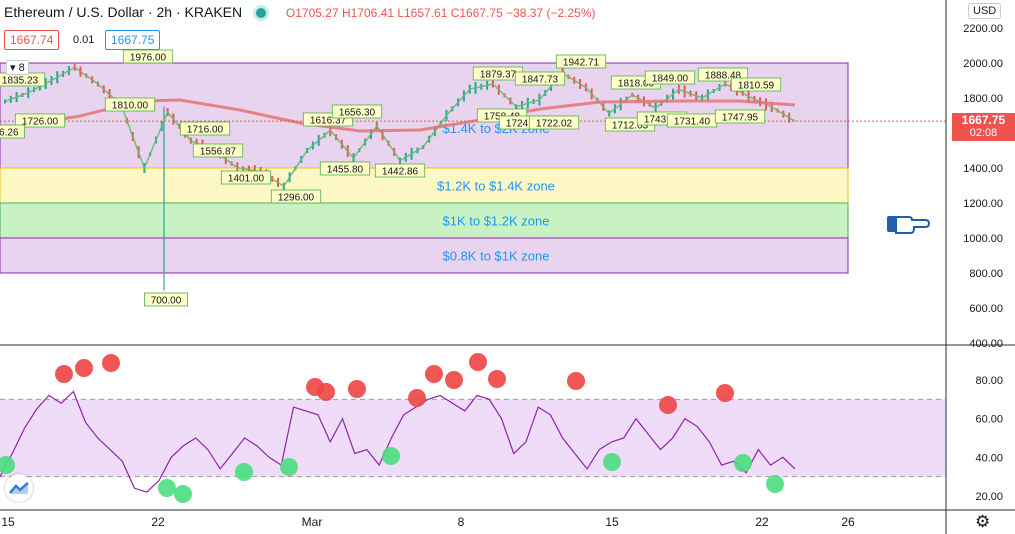 The width and height of the screenshot is (1015, 534). Describe the element at coordinates (524, 124) in the screenshot. I see `price-label: 1724.24` at that location.